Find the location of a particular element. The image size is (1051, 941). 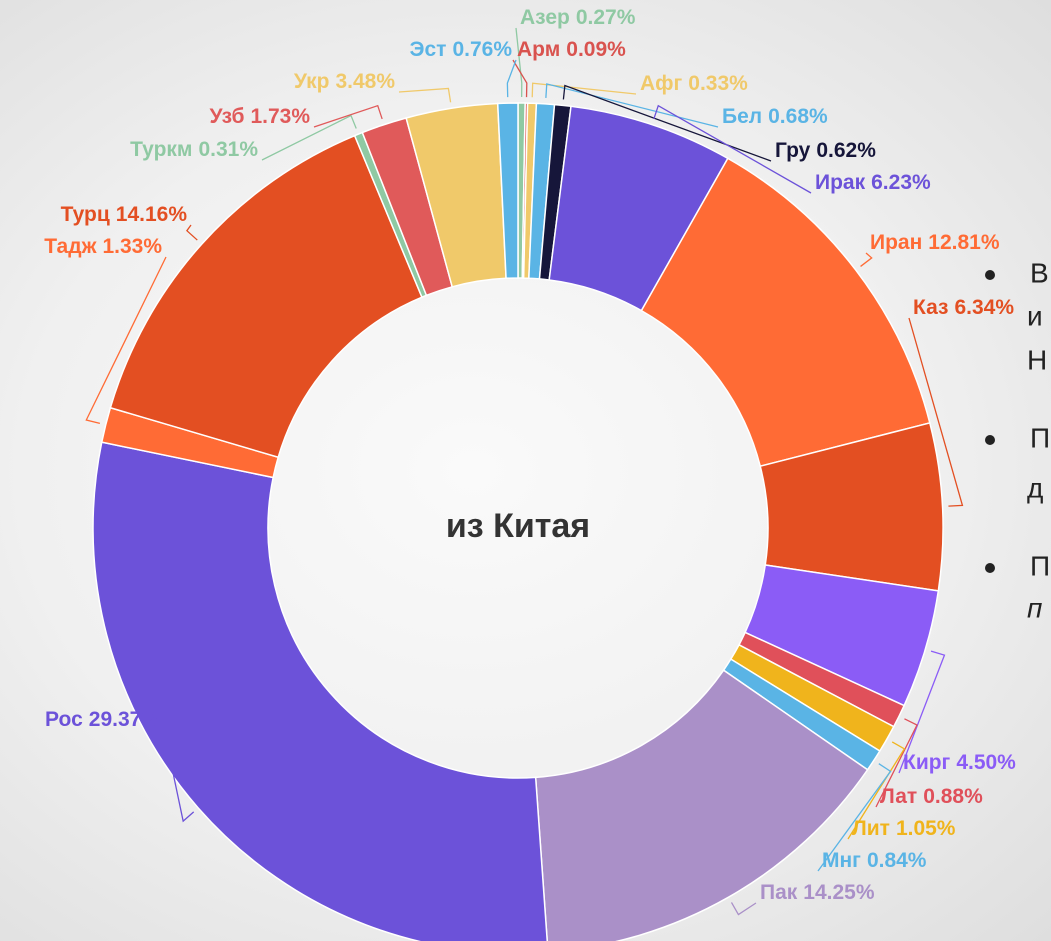

data-label: Афг 0.33% is located at coordinates (694, 83).